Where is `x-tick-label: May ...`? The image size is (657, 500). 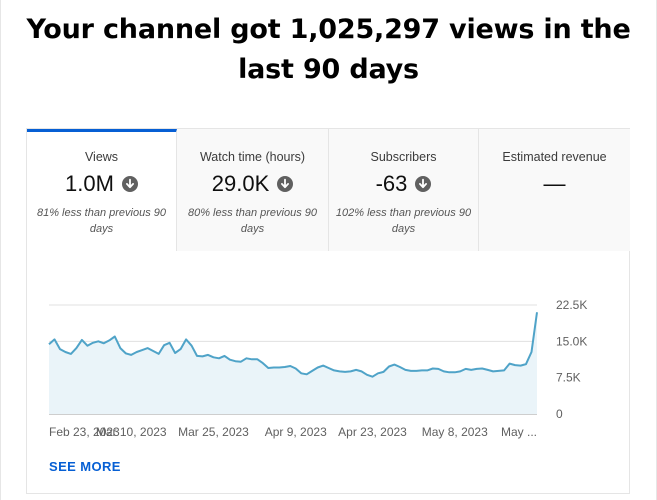
x-tick-label: May ... is located at coordinates (519, 432).